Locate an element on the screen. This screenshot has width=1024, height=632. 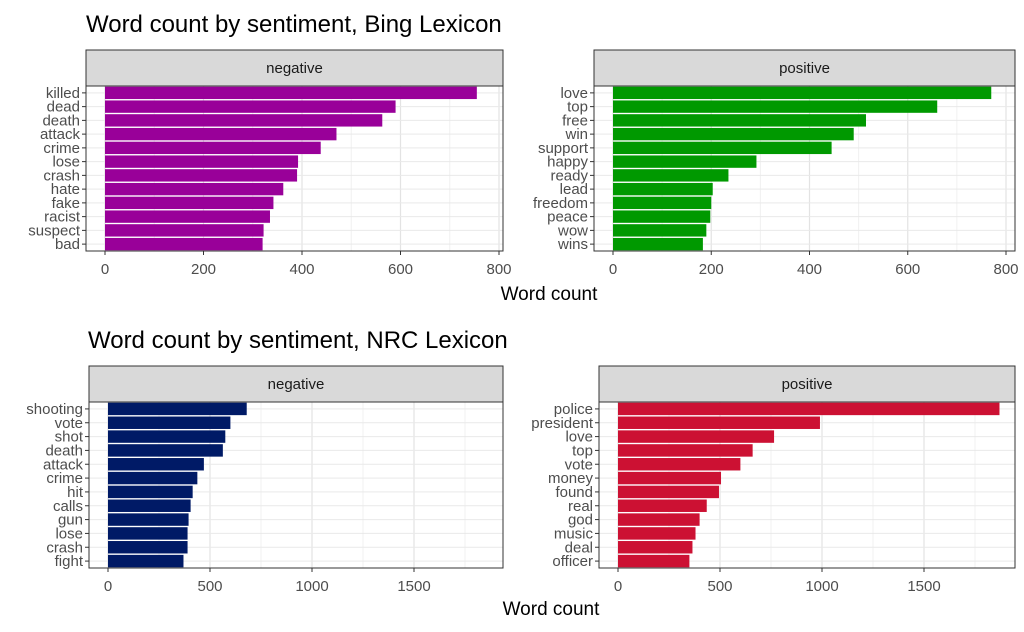
bar-found is located at coordinates (668, 492).